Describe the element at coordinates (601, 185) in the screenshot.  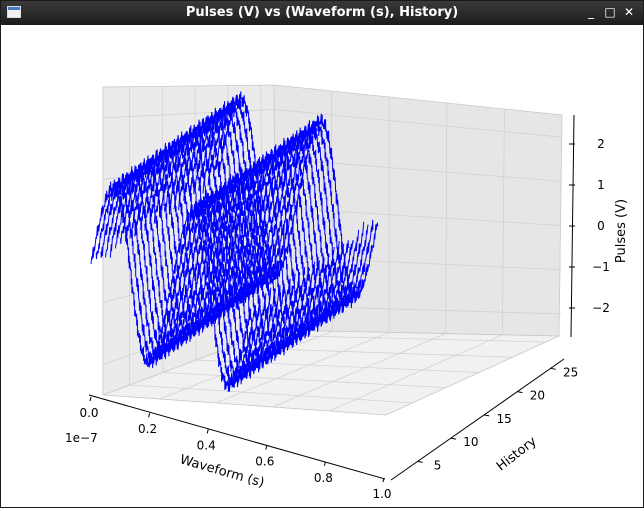
I see `z-tick-label: 1` at that location.